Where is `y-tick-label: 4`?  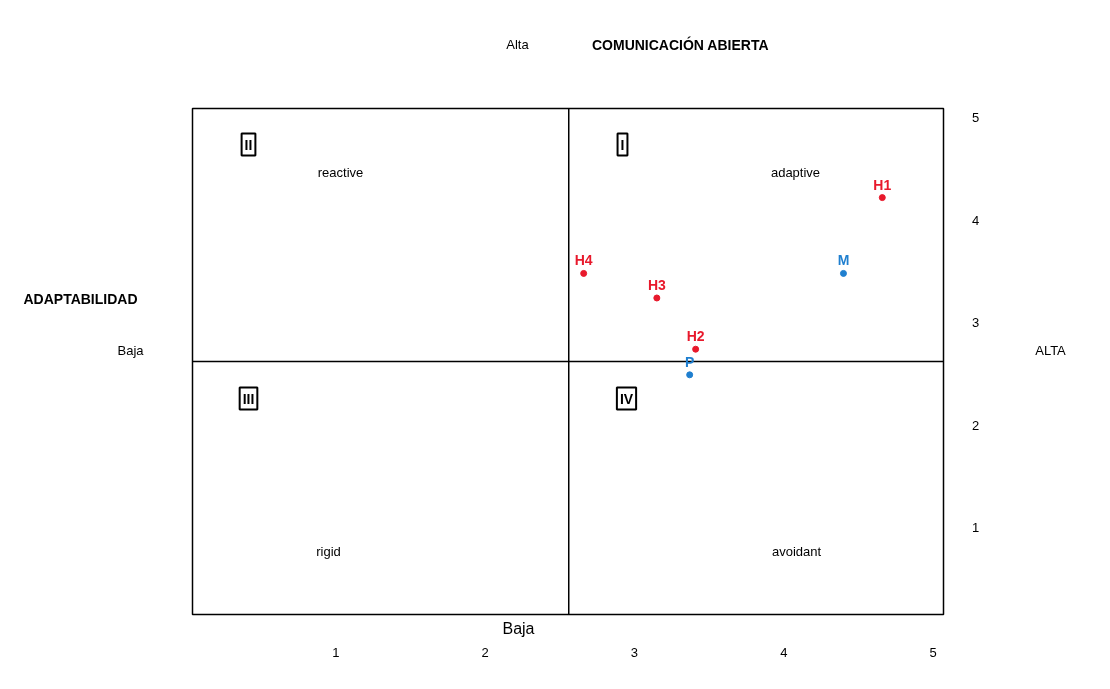 y-tick-label: 4 is located at coordinates (975, 220).